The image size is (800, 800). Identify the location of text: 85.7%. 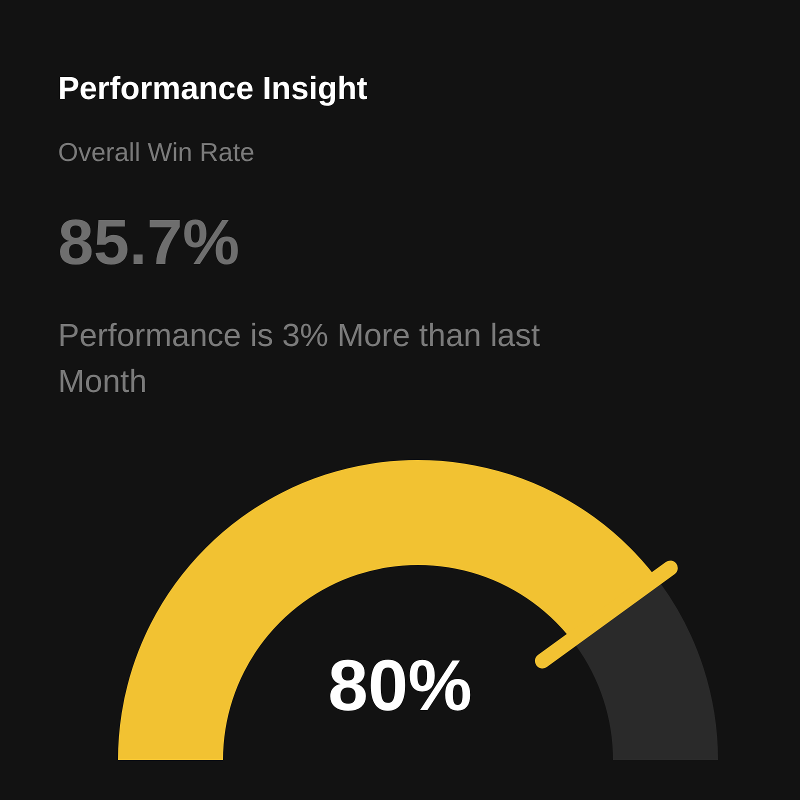
(149, 242).